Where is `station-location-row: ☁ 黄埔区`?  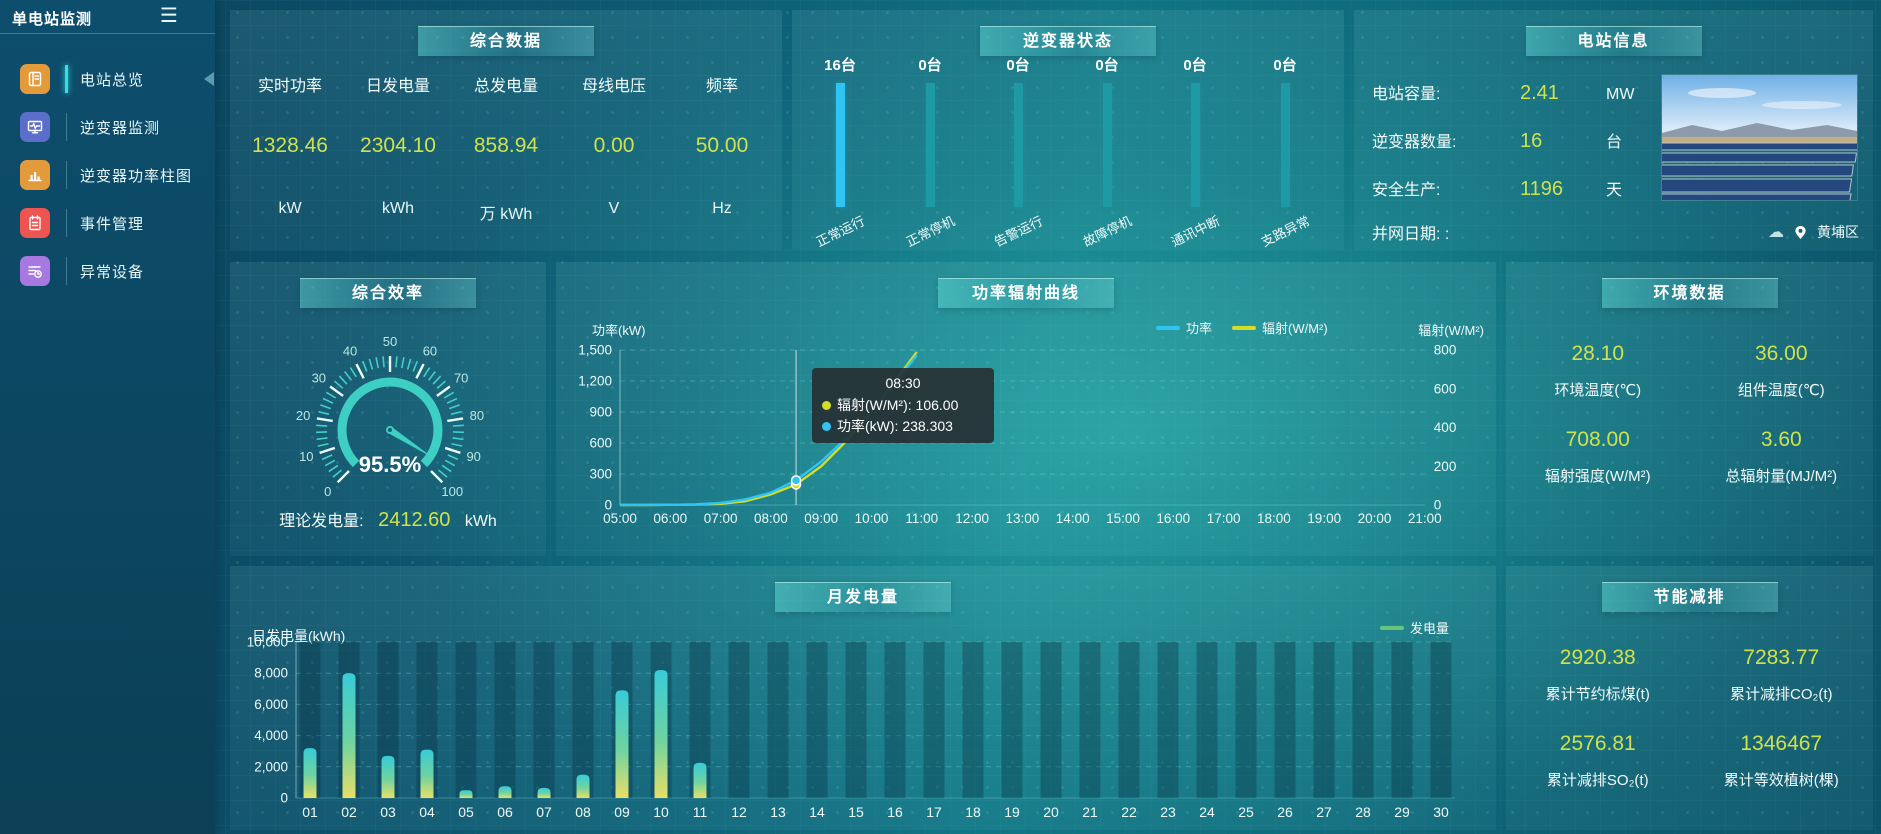
station-location-row: ☁ 黄埔区 is located at coordinates (1813, 232).